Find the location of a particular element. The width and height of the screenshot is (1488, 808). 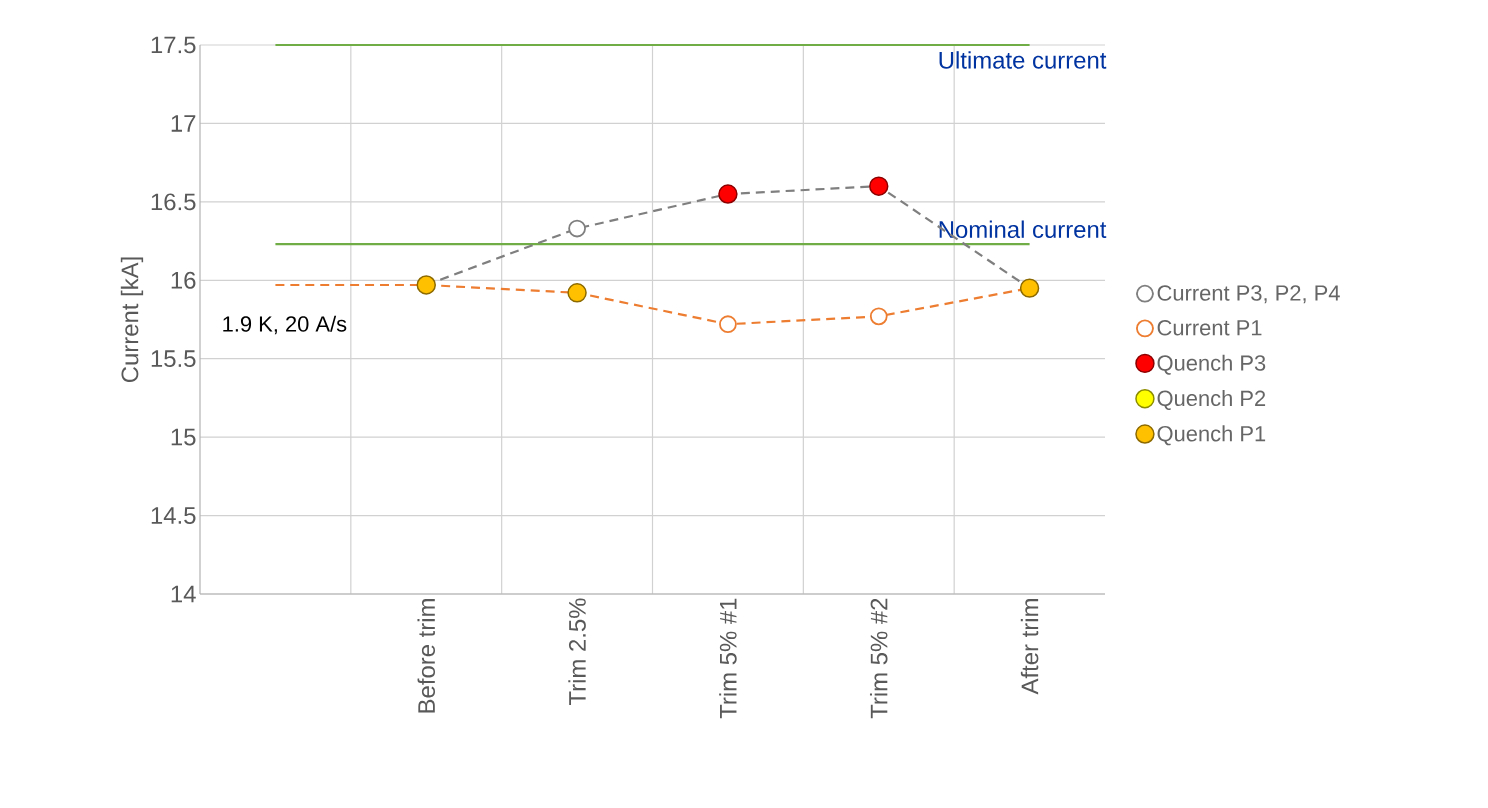

y-tick-label: 17 is located at coordinates (183, 123).